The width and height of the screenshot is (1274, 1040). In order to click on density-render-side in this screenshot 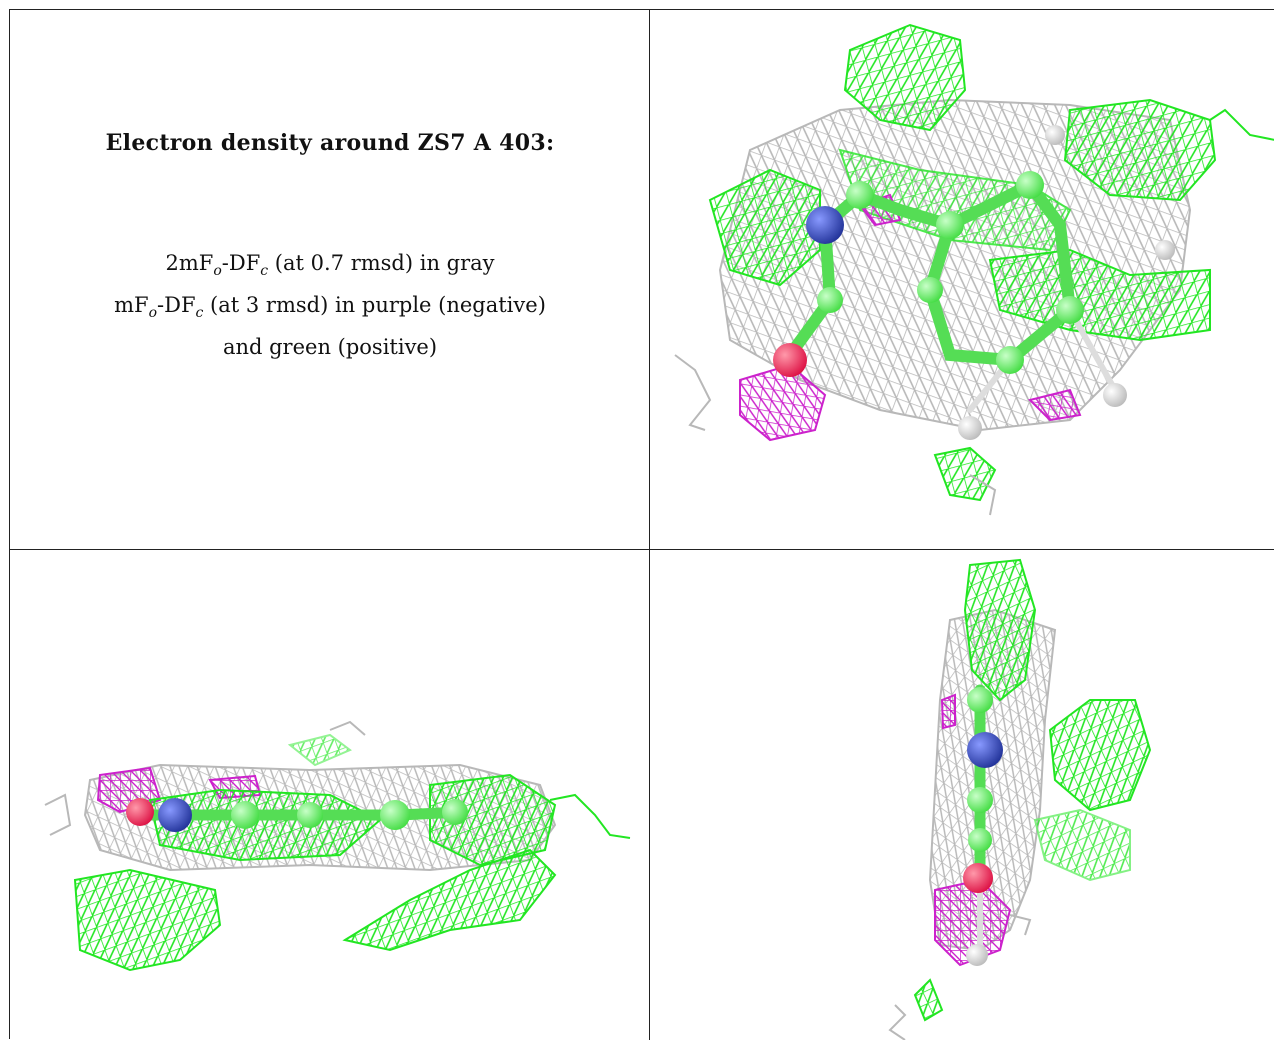, I will do `click(337, 846)`.